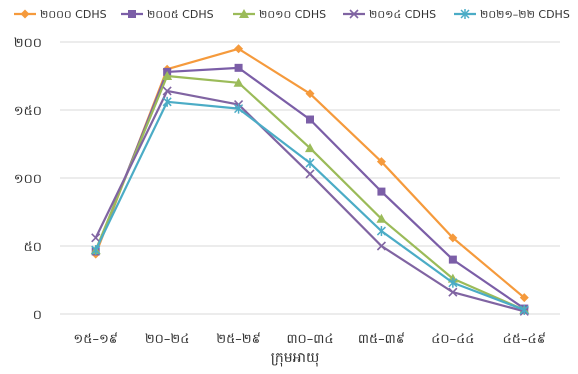 The width and height of the screenshot is (578, 374). Describe the element at coordinates (167, 339) in the screenshot. I see `x-tick-label: ២០–២៤` at that location.